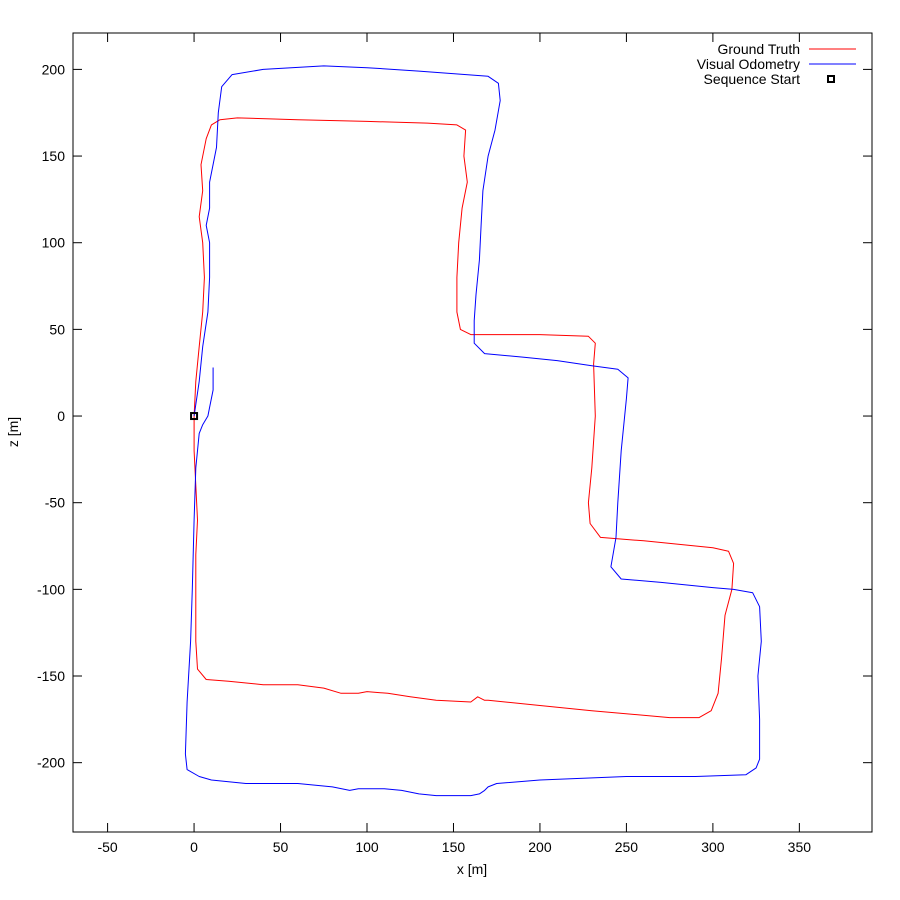 Image resolution: width=900 pixels, height=900 pixels. Describe the element at coordinates (51, 589) in the screenshot. I see `y-tick-label: -100` at that location.